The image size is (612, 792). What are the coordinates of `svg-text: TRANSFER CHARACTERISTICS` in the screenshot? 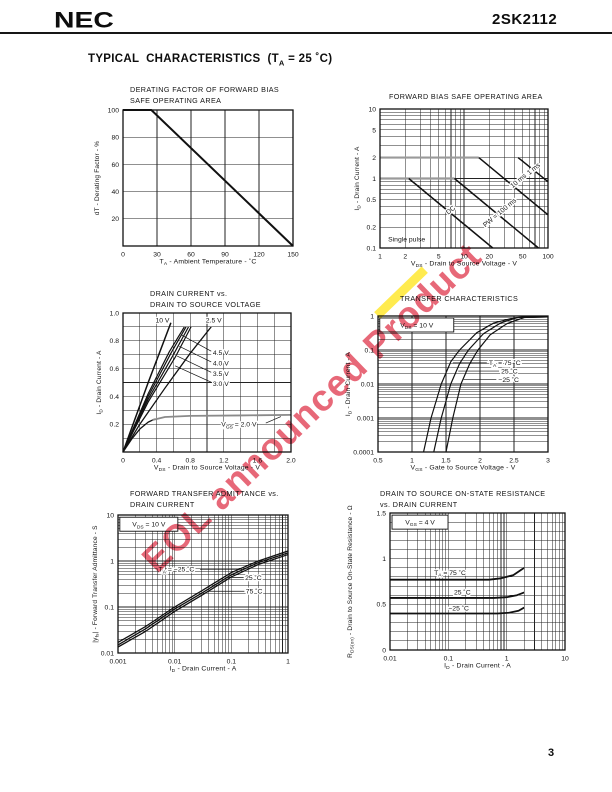 It's located at (459, 298).